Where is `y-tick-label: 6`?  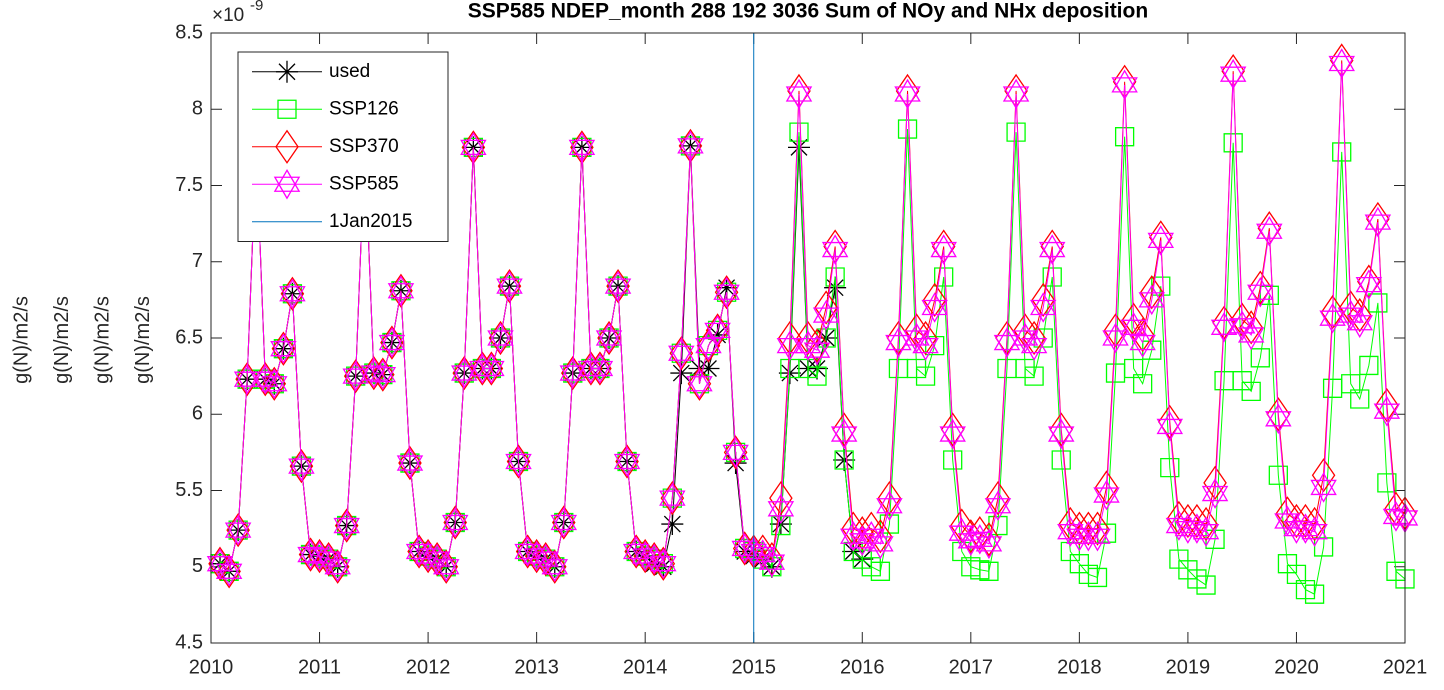 y-tick-label: 6 is located at coordinates (197, 414).